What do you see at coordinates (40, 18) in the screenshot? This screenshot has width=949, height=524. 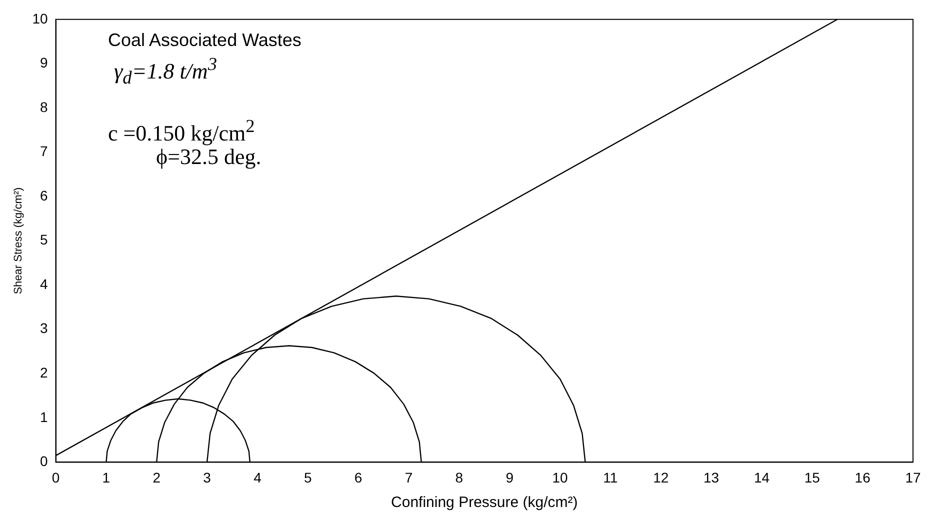 I see `y-tick-label: 10` at bounding box center [40, 18].